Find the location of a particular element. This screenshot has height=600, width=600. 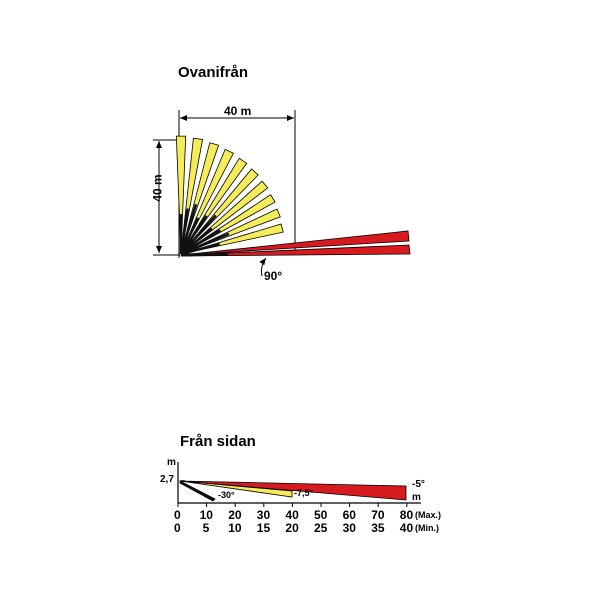

scale-min-tick-label: 30 is located at coordinates (349, 528).